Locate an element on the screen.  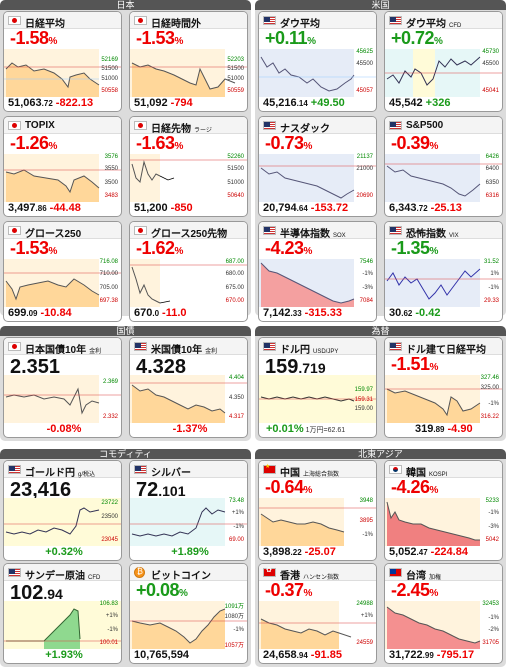
card-name: サンデー原油 CFD is located at coordinates (63, 576).